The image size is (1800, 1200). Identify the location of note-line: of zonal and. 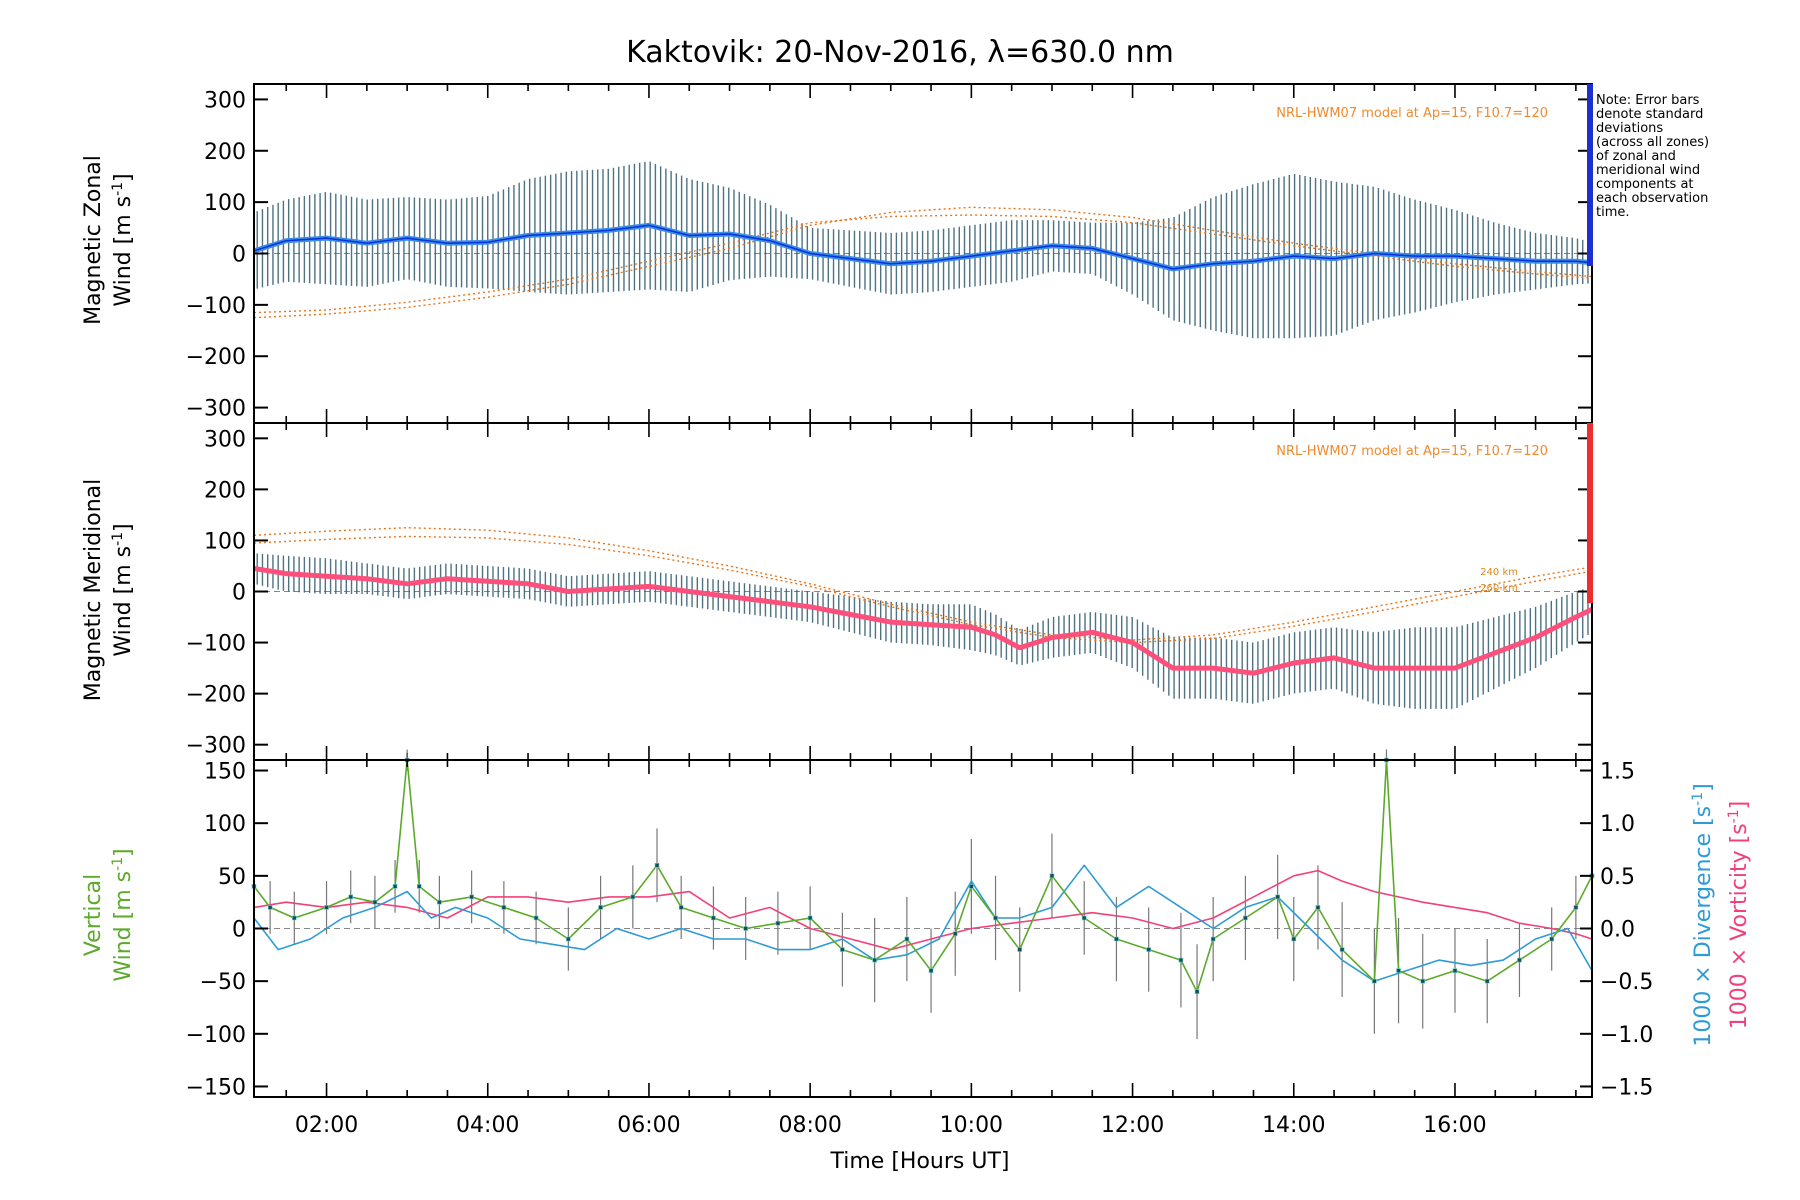
(1636, 156).